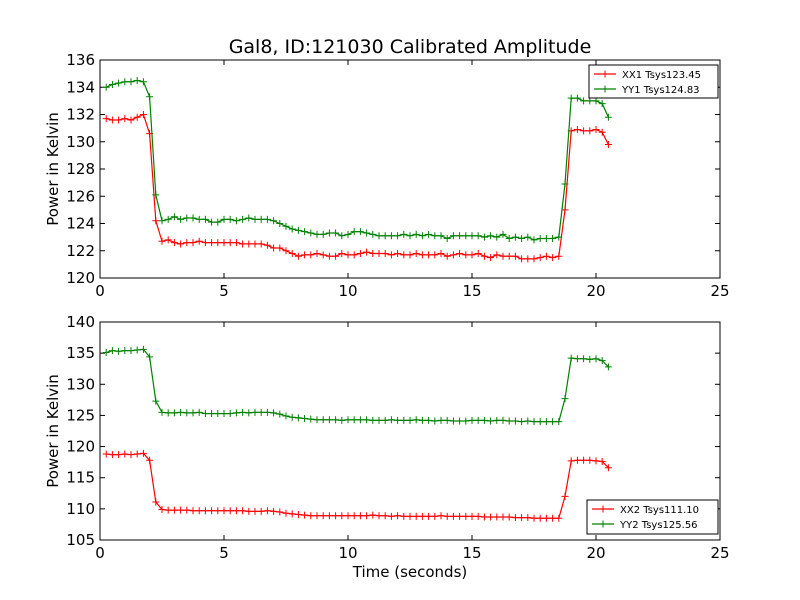  I want to click on x-tick-label: 5, so click(224, 291).